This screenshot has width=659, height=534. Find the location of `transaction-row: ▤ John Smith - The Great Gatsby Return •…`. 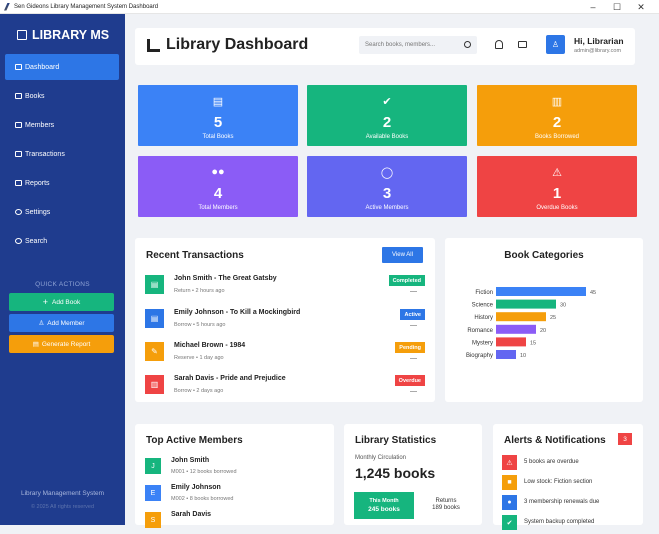

transaction-row: ▤ John Smith - The Great Gatsby Return •… is located at coordinates (285, 286).